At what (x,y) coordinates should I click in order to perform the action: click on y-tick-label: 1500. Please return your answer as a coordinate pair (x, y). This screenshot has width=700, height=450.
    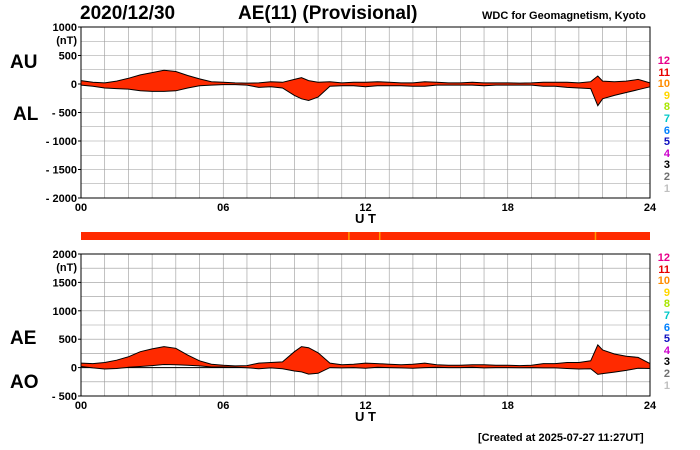
    Looking at the image, I should click on (65, 283).